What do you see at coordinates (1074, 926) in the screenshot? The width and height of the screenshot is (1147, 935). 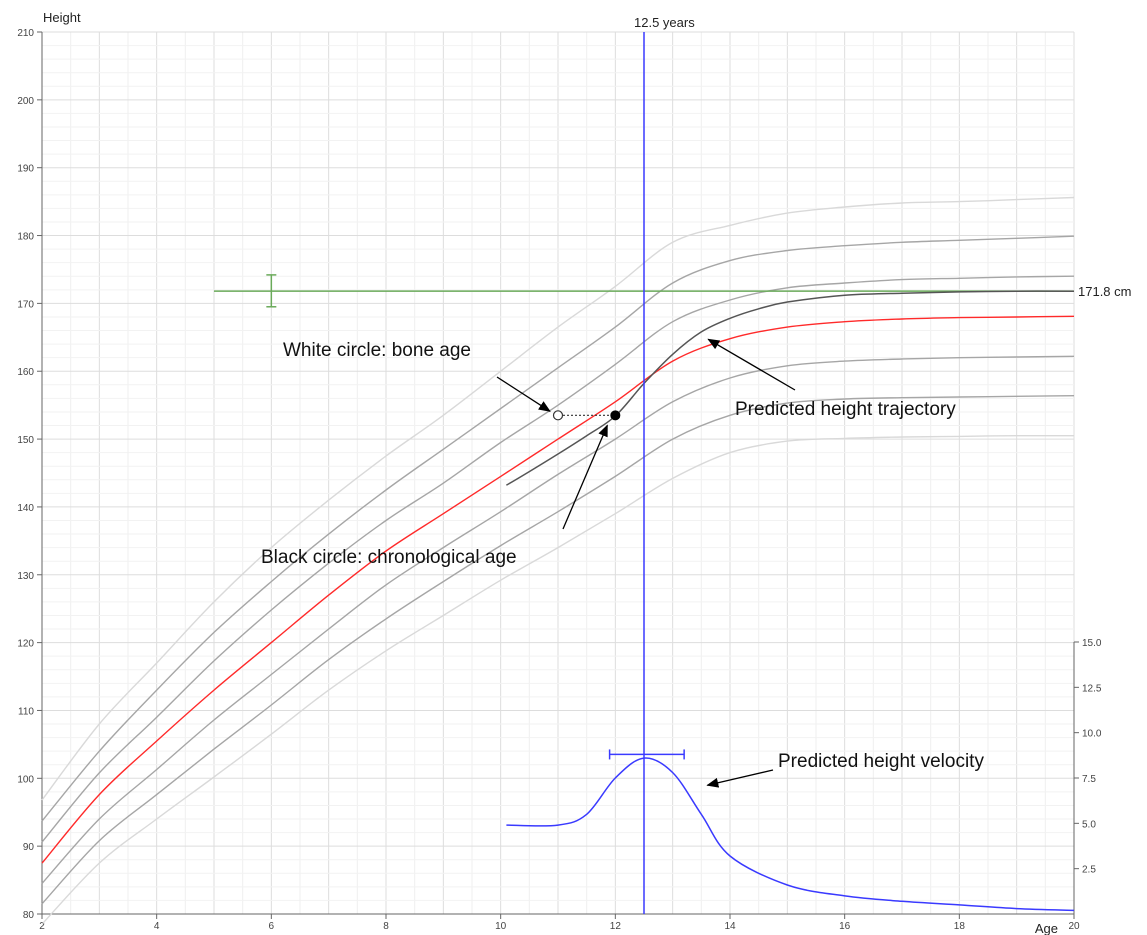 I see `x-tick-label: 20` at bounding box center [1074, 926].